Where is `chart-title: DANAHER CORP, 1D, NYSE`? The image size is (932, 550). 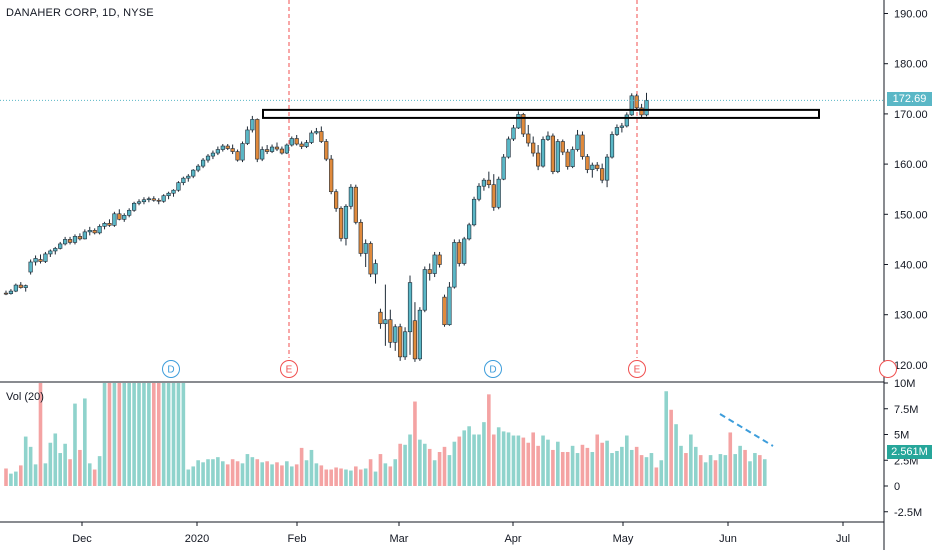
chart-title: DANAHER CORP, 1D, NYSE is located at coordinates (80, 13).